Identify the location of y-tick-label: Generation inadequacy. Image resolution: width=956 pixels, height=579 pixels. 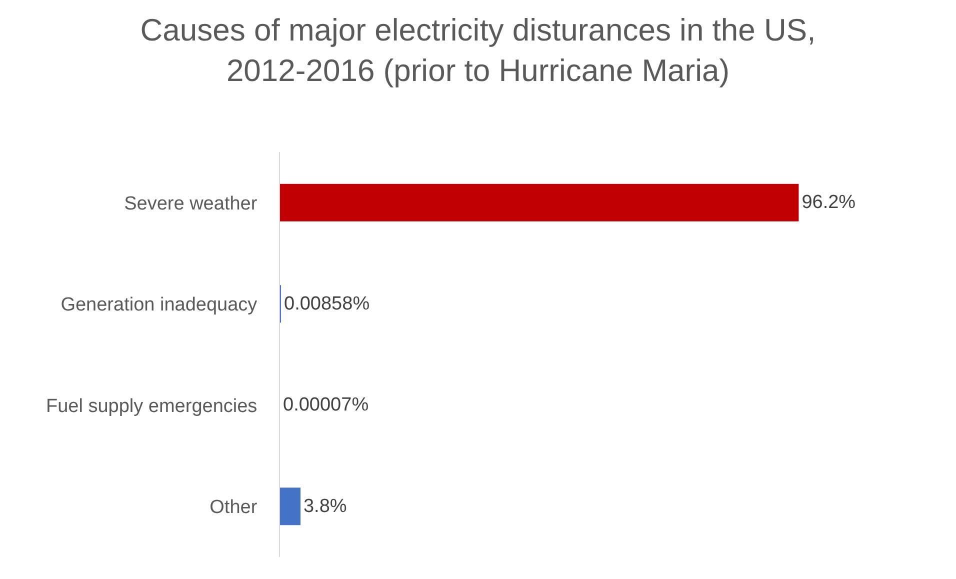
(159, 305).